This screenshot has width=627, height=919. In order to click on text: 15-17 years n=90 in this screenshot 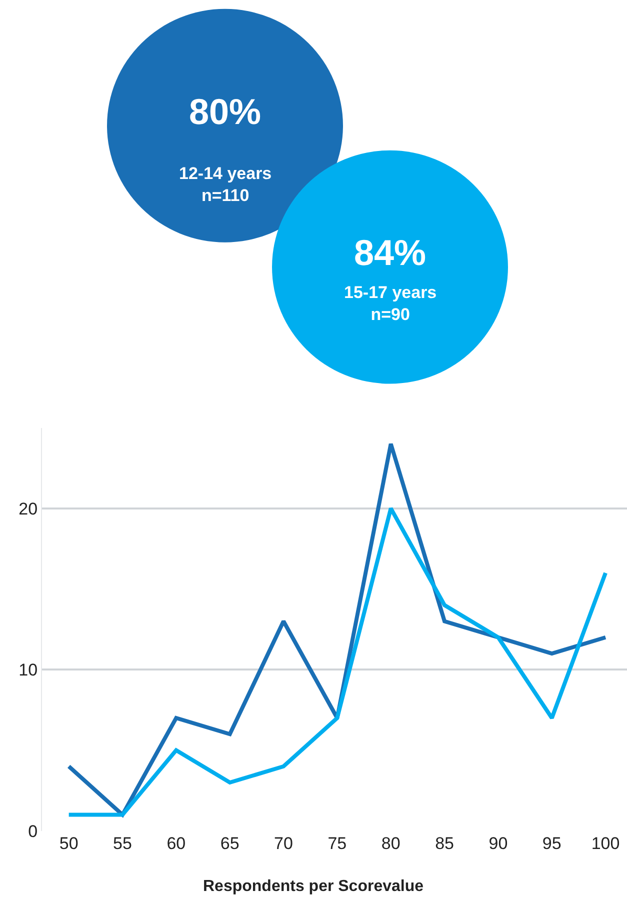, I will do `click(390, 303)`.